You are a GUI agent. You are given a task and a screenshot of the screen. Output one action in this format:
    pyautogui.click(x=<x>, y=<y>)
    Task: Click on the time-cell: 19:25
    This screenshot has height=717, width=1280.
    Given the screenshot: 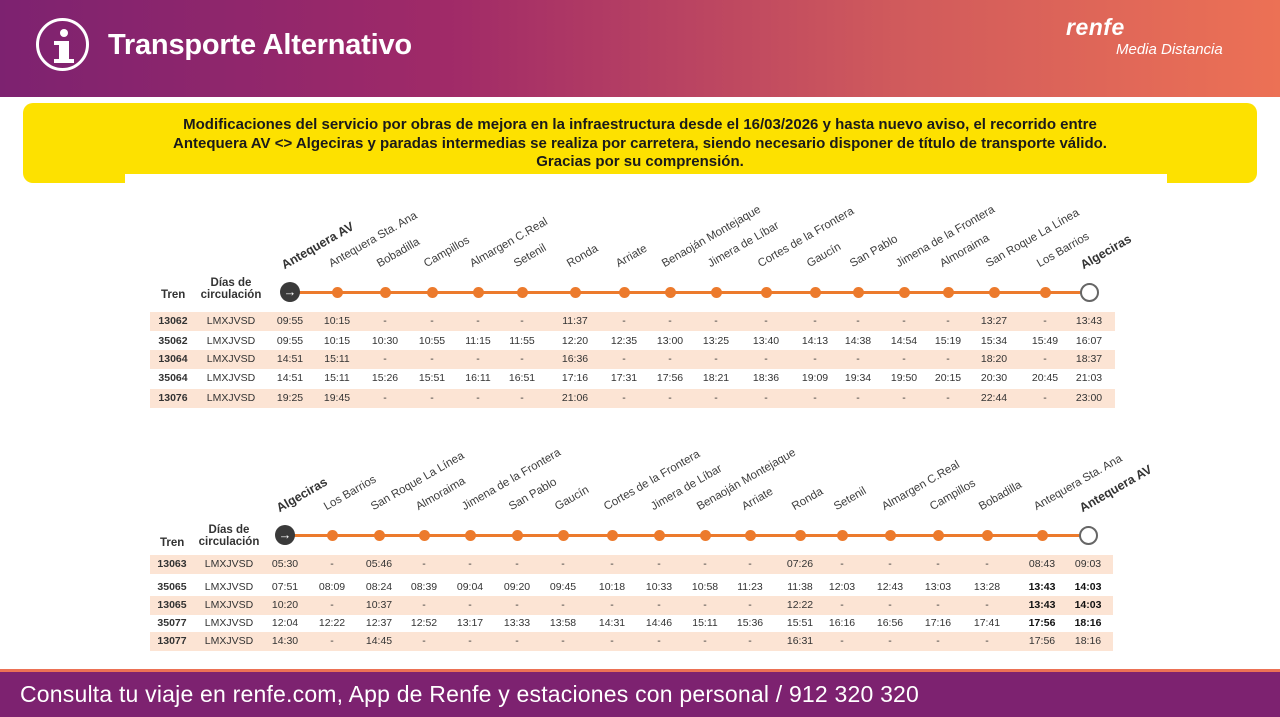 What is the action you would take?
    pyautogui.click(x=290, y=398)
    